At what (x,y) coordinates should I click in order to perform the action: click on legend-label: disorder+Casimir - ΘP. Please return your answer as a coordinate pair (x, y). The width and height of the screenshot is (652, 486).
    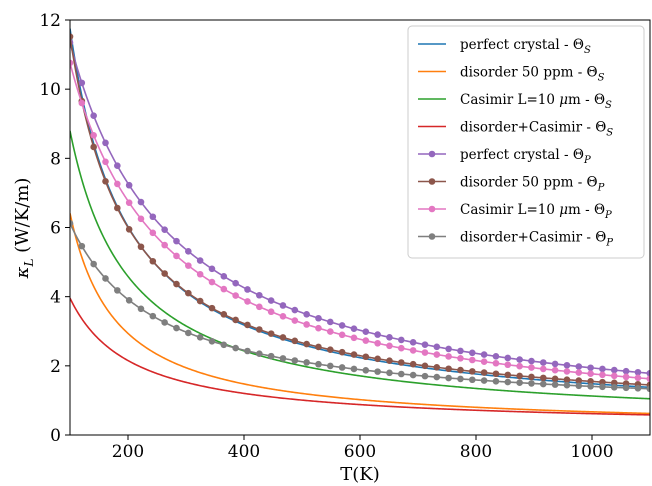
    Looking at the image, I should click on (536, 239).